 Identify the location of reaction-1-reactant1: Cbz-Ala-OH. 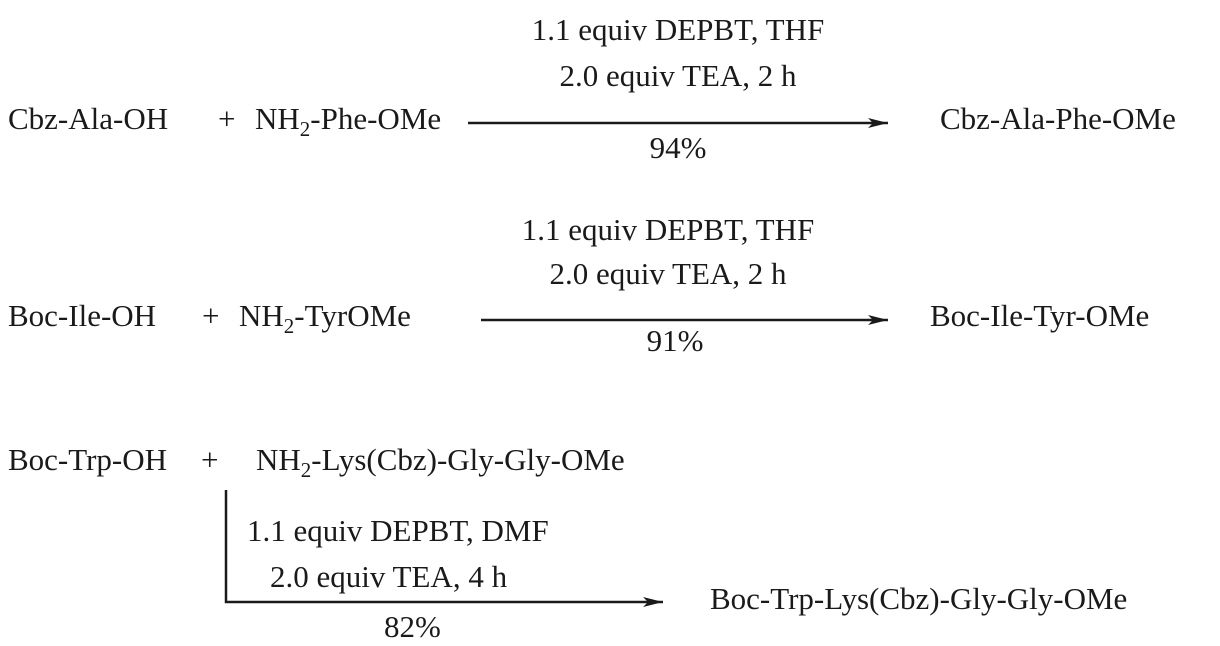
(88, 118).